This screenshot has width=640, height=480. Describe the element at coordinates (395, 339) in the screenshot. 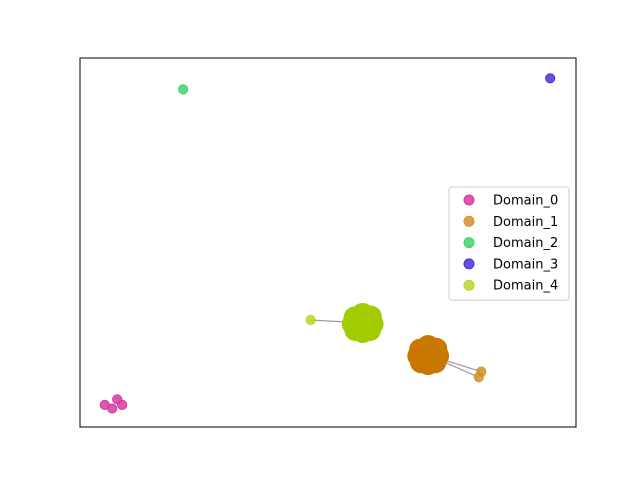

I see `clusters` at that location.